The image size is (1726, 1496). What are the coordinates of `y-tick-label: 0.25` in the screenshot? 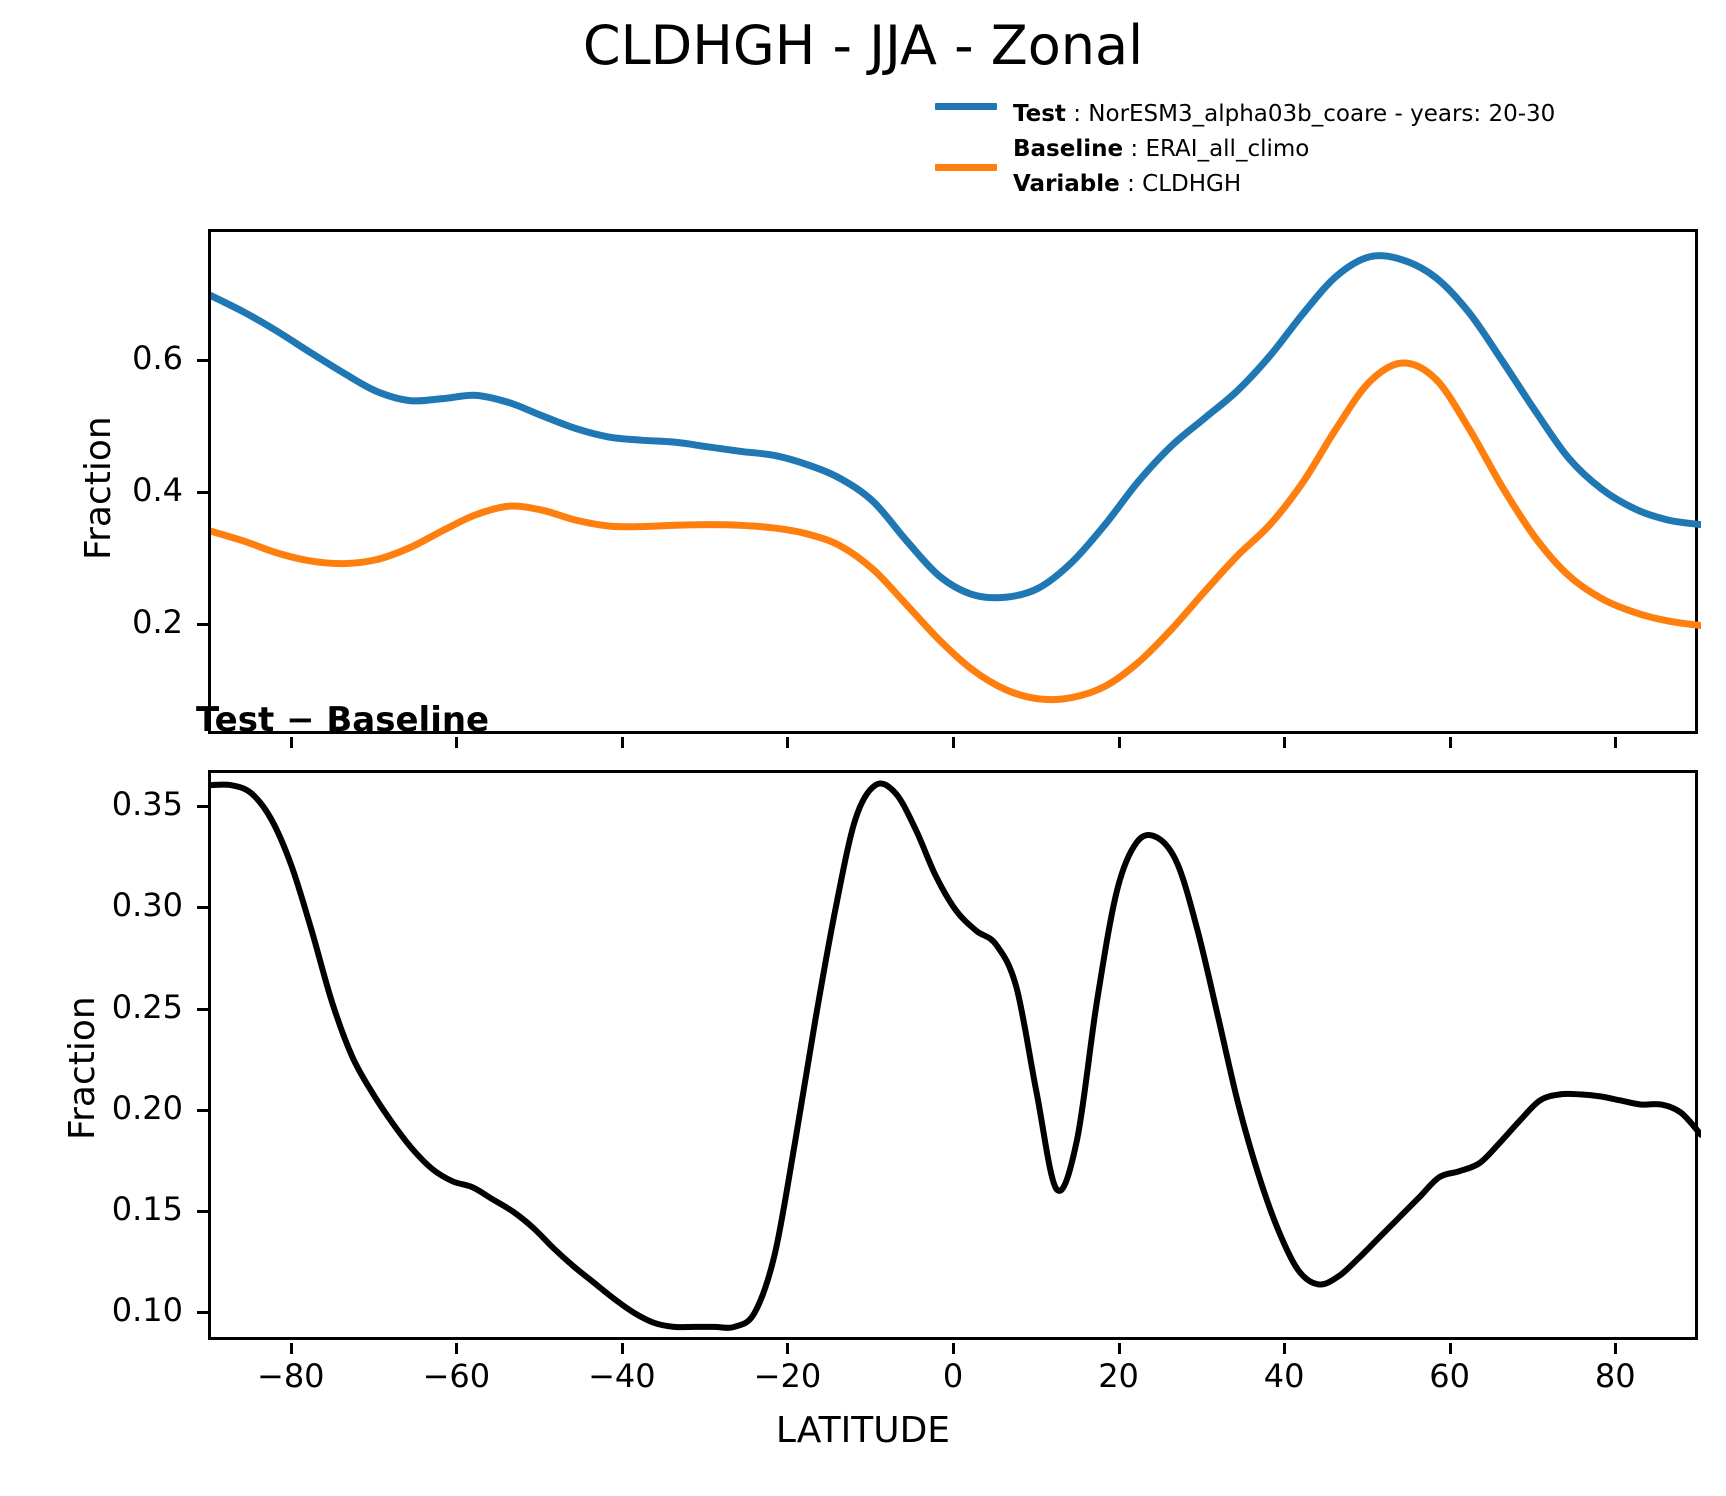 It's located at (147, 1006).